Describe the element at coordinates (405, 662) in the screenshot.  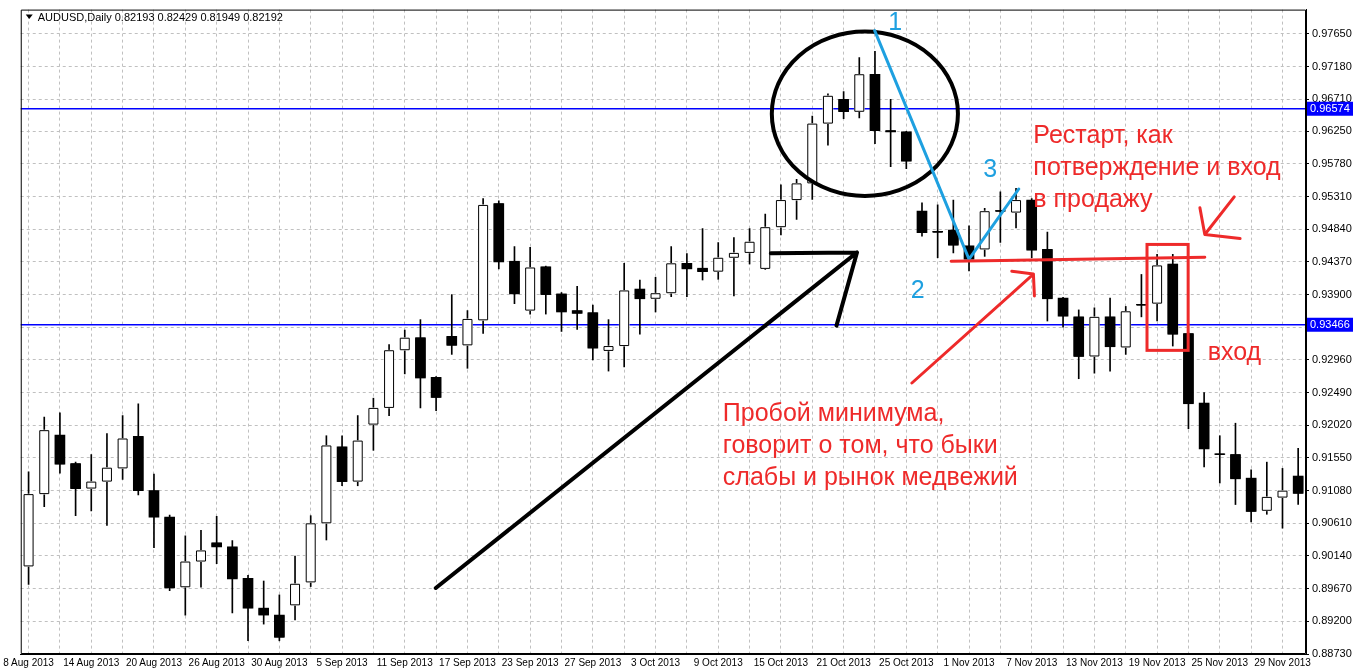
I see `x-tick-label: 11 Sep 2013` at that location.